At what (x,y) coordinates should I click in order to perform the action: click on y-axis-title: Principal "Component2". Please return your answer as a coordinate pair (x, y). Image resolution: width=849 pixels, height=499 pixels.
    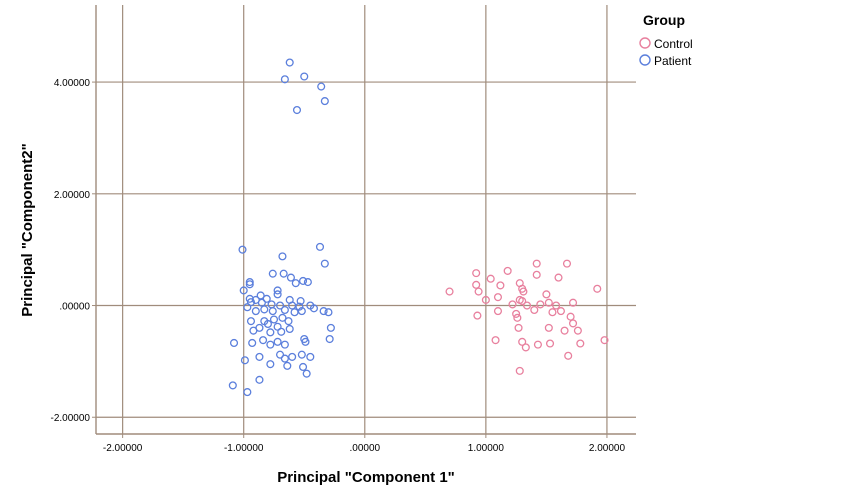
    Looking at the image, I should click on (27, 229).